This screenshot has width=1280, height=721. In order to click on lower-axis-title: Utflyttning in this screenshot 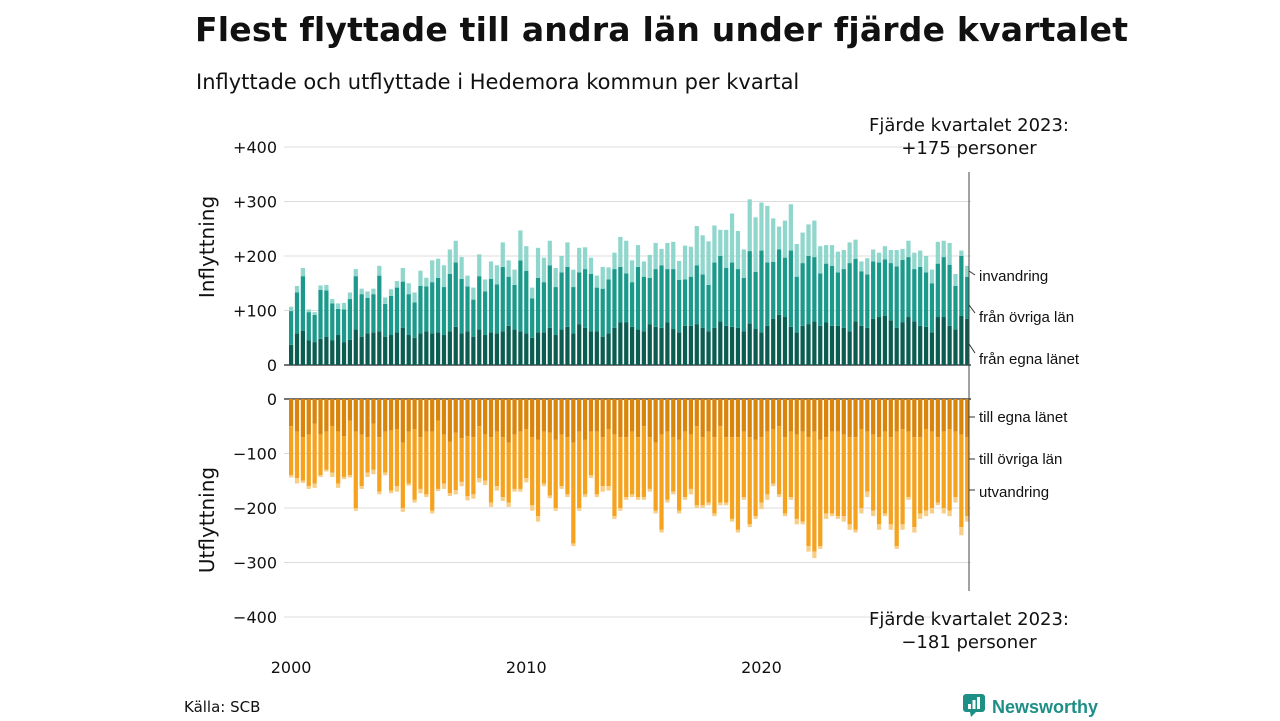, I will do `click(207, 520)`.